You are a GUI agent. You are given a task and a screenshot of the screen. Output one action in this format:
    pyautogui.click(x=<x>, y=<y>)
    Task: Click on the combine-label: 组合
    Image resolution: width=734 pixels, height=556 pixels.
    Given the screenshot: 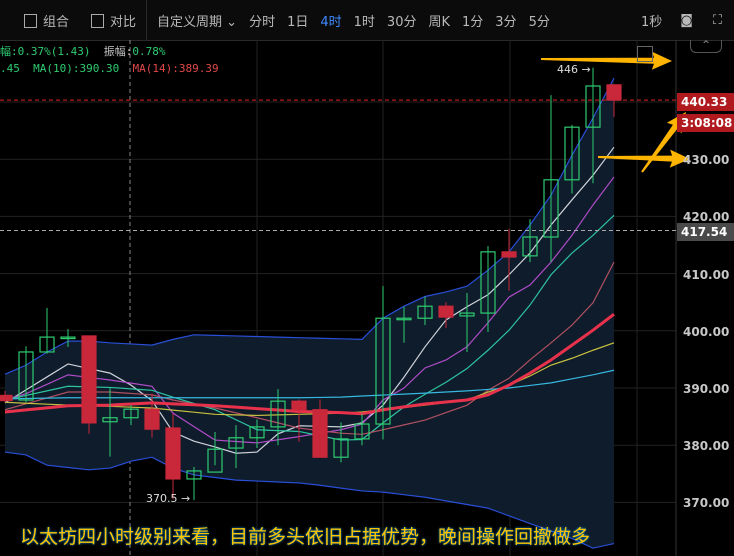 What is the action you would take?
    pyautogui.click(x=56, y=22)
    